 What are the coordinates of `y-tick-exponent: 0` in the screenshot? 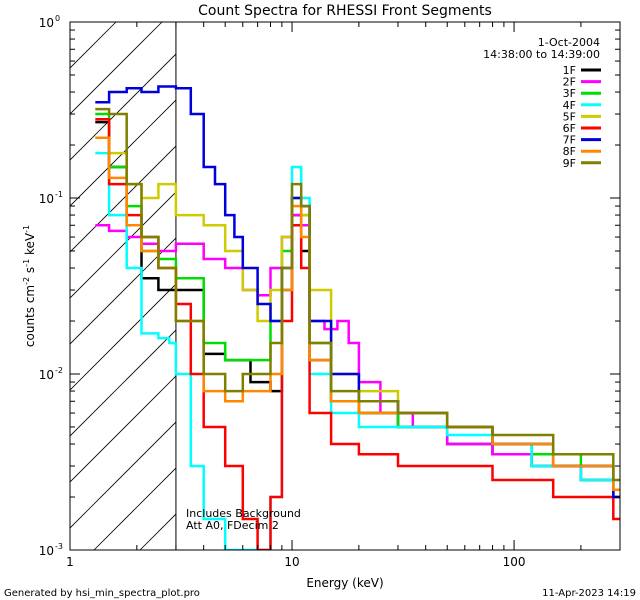 It's located at (57, 18).